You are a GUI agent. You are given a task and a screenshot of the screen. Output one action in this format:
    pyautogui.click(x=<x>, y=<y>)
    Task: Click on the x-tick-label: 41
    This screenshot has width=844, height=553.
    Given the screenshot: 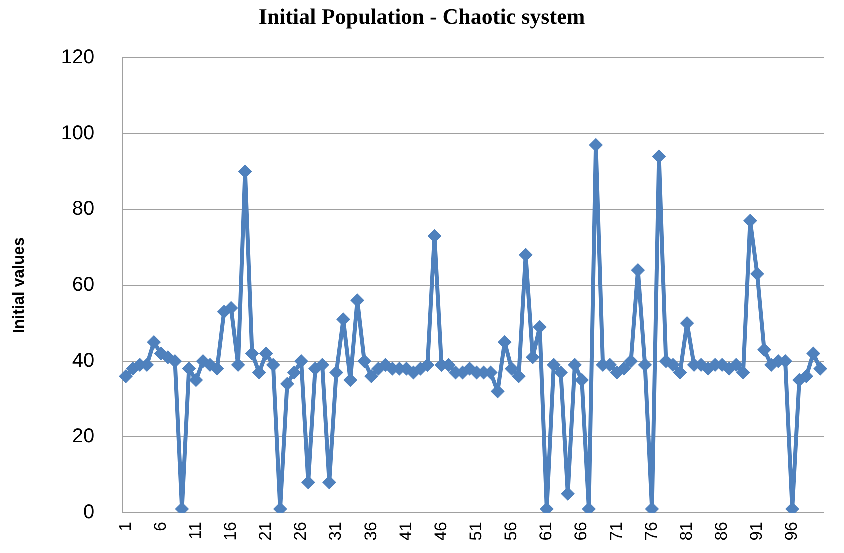 What is the action you would take?
    pyautogui.click(x=406, y=531)
    